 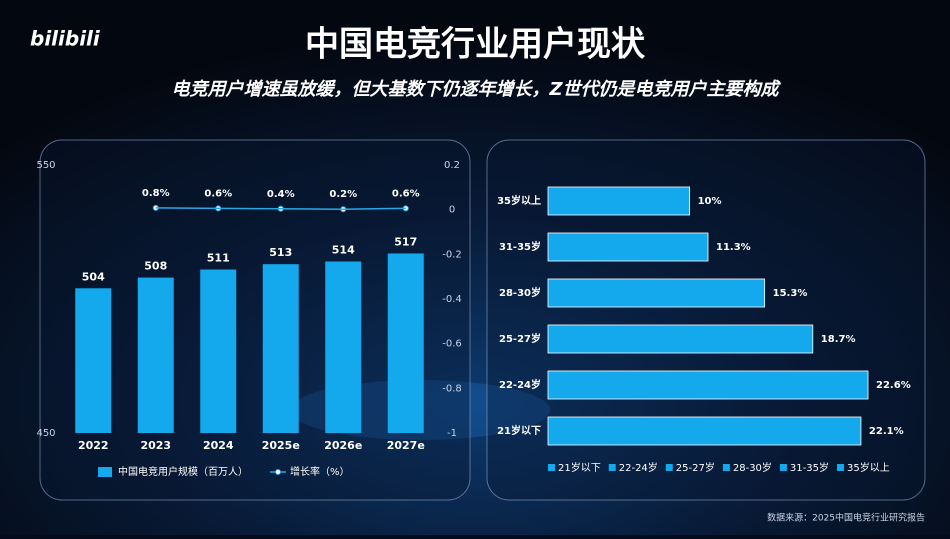 I want to click on x-tick-label: 2024, so click(x=218, y=445).